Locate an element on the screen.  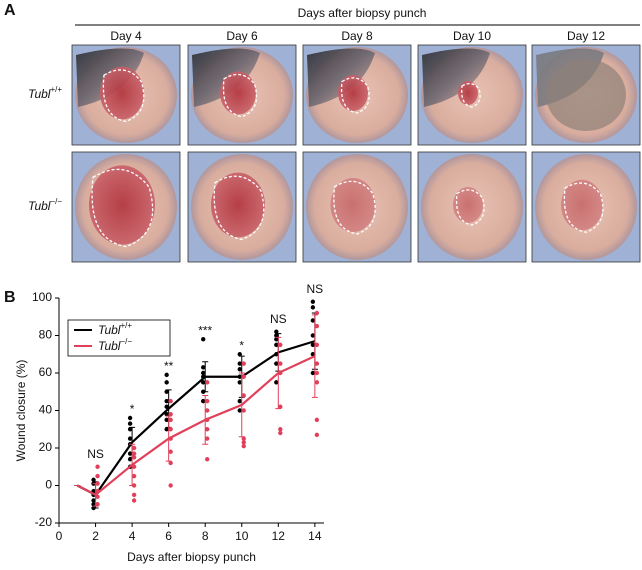
row-label: Tubl+/+ is located at coordinates (45, 93).